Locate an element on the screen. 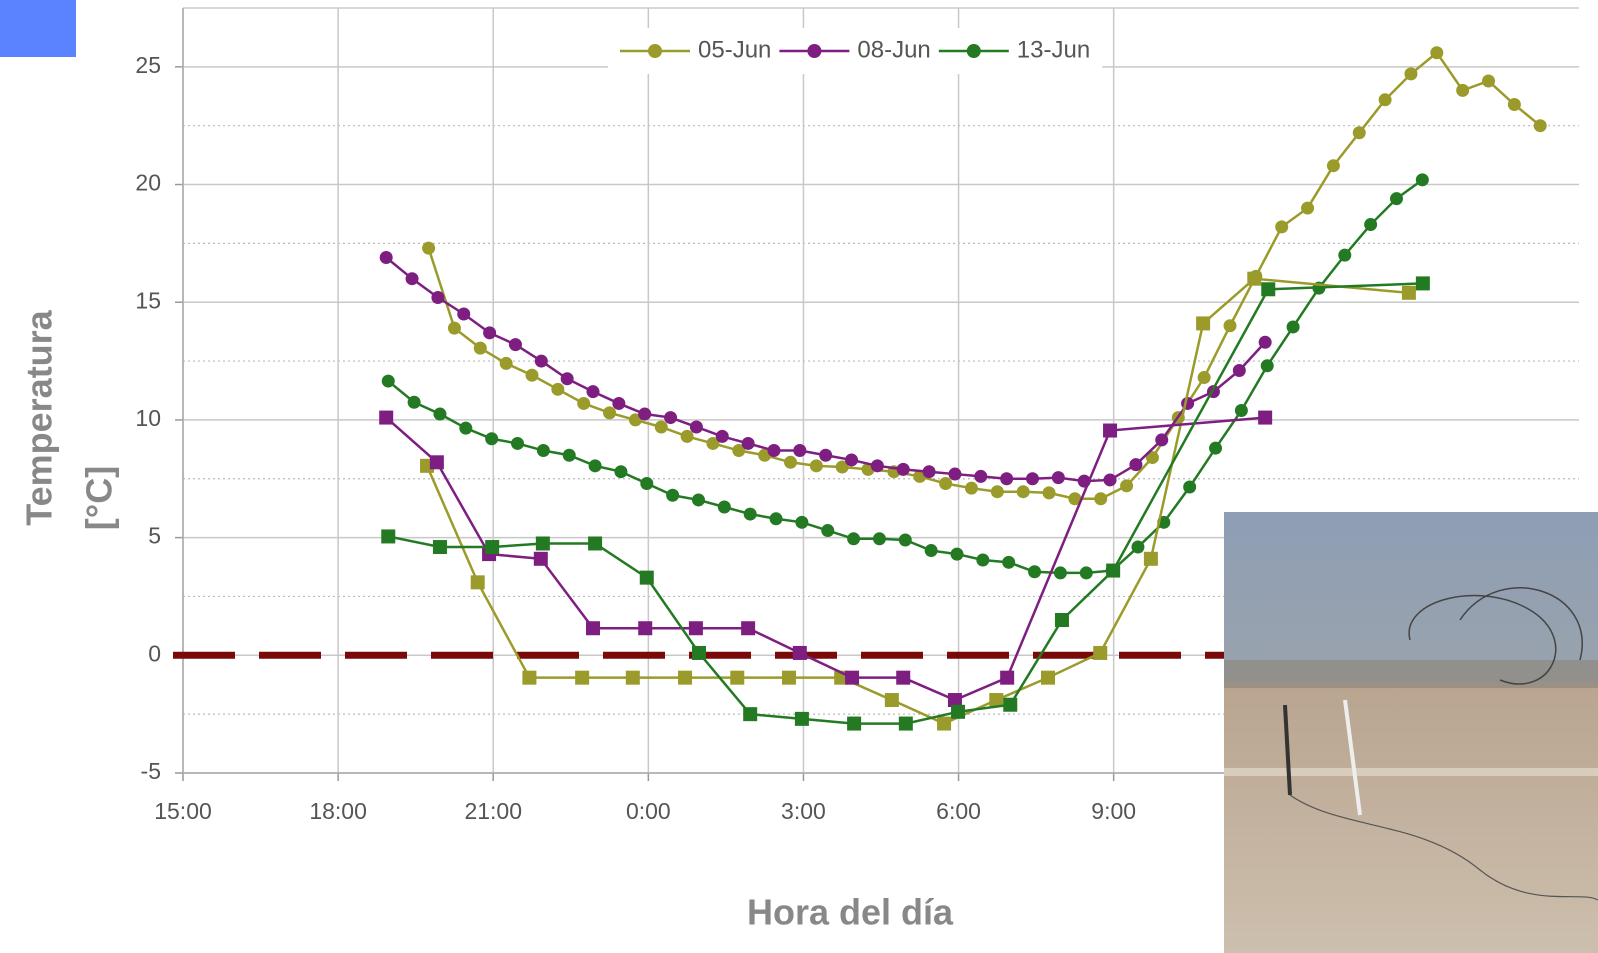 The width and height of the screenshot is (1598, 953). legend-marker is located at coordinates (814, 51).